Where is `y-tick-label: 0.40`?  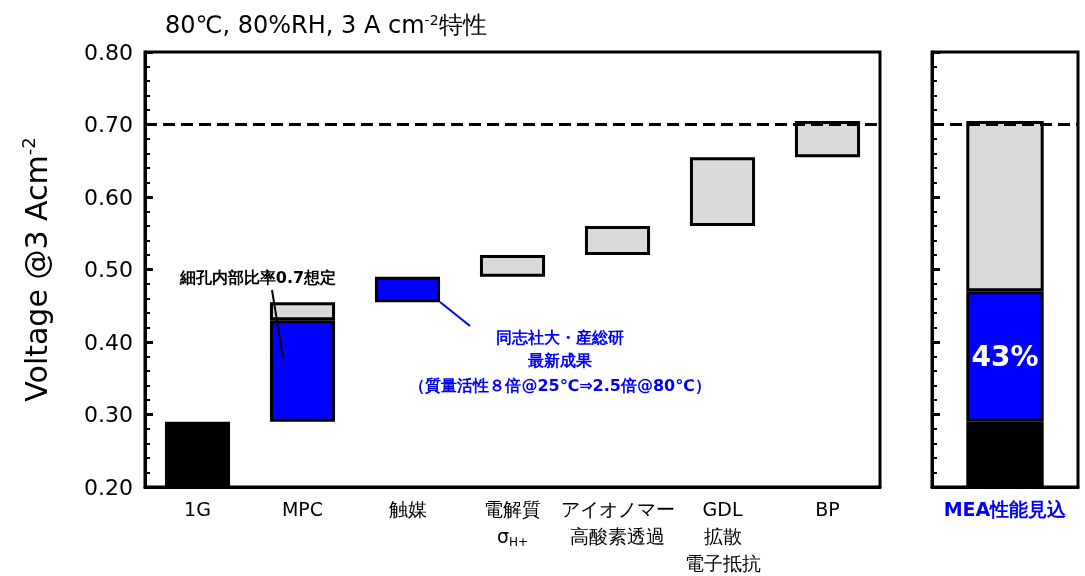 y-tick-label: 0.40 is located at coordinates (108, 342).